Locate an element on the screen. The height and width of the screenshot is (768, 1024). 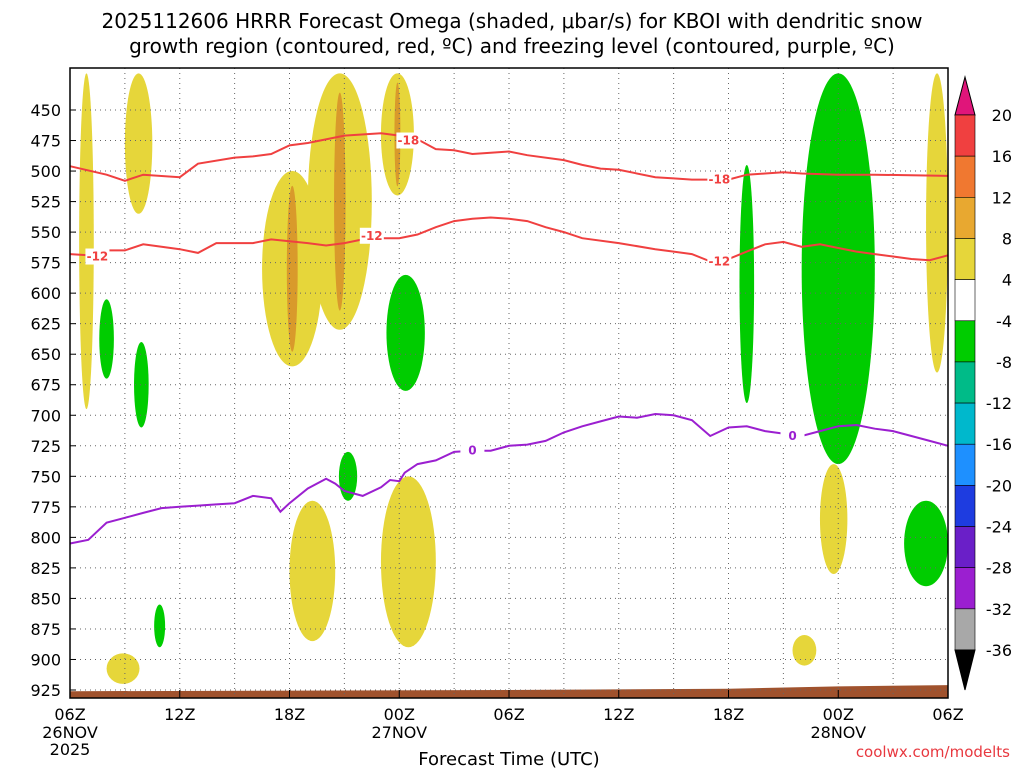
y-tick-label: 600 is located at coordinates (45, 293).